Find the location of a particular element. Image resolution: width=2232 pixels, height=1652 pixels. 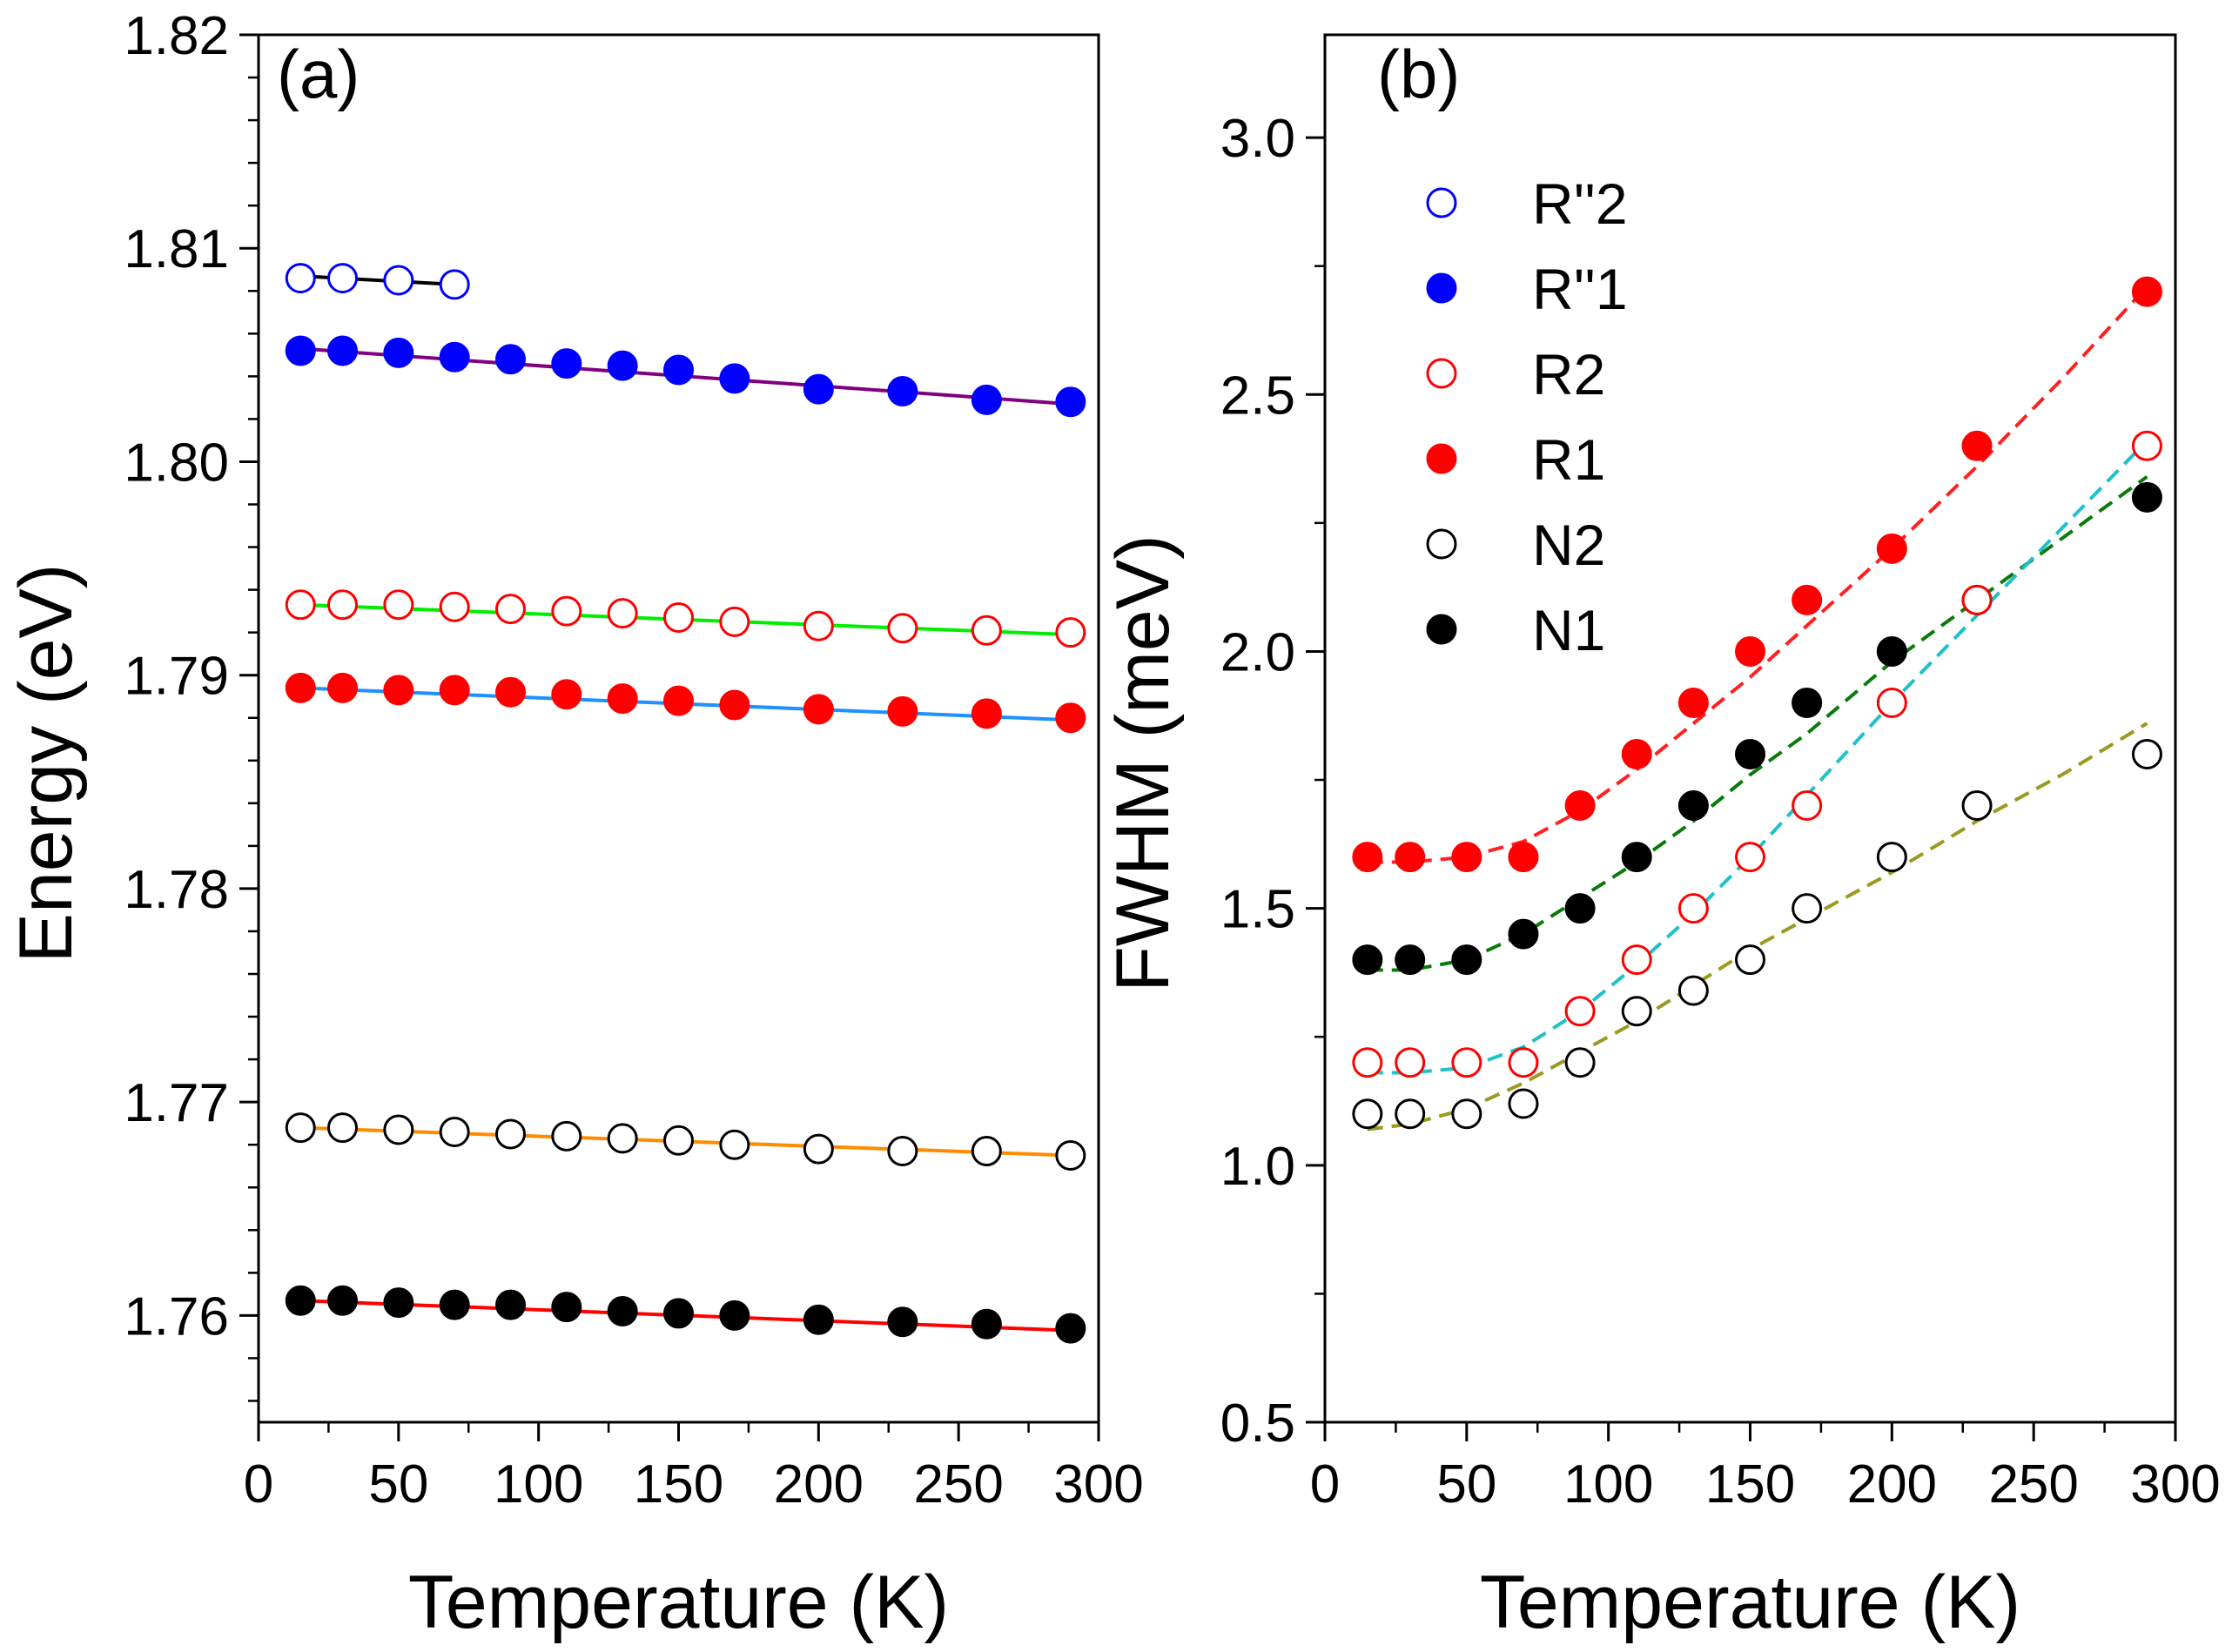

legend-label: N2 is located at coordinates (1568, 545).